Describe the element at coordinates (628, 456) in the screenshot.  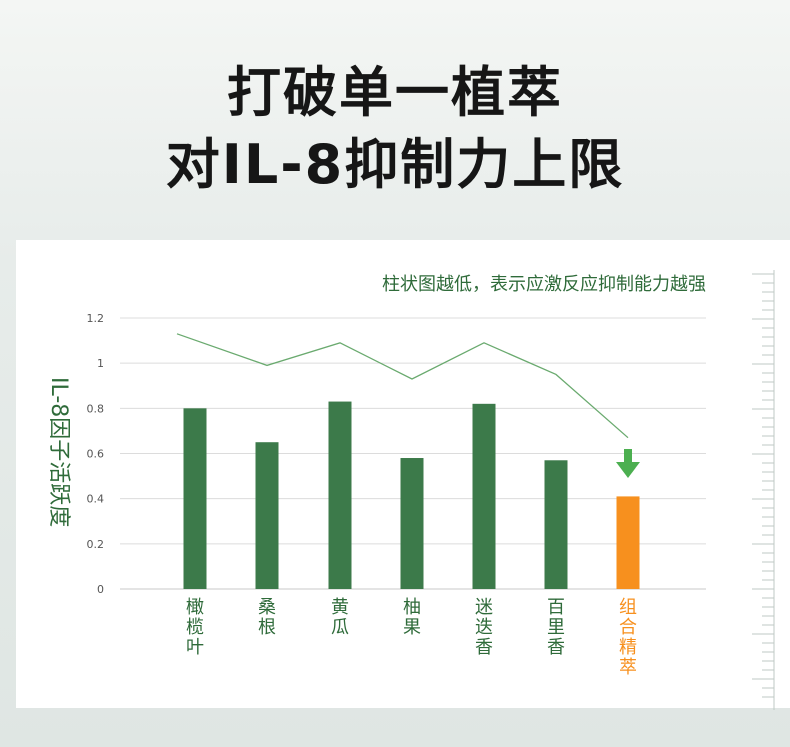
I see `arrow-down-icon` at that location.